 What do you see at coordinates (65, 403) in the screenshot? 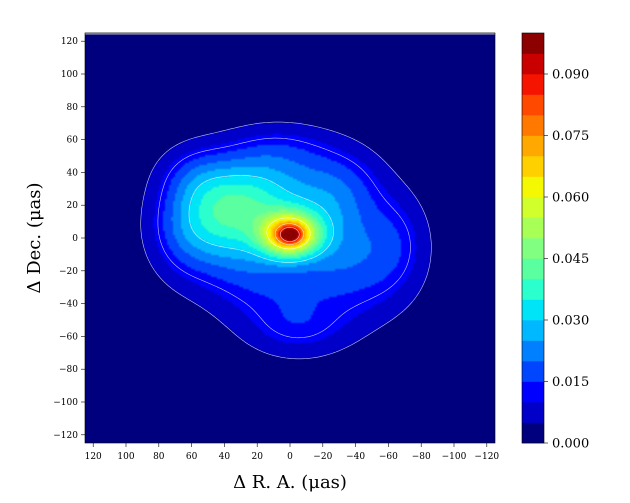
I see `y-tick-label: −100` at bounding box center [65, 403].